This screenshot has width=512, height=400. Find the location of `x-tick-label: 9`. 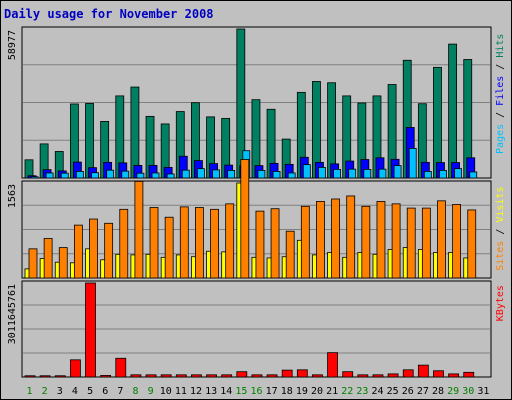

x-tick-label: 9 is located at coordinates (151, 391).